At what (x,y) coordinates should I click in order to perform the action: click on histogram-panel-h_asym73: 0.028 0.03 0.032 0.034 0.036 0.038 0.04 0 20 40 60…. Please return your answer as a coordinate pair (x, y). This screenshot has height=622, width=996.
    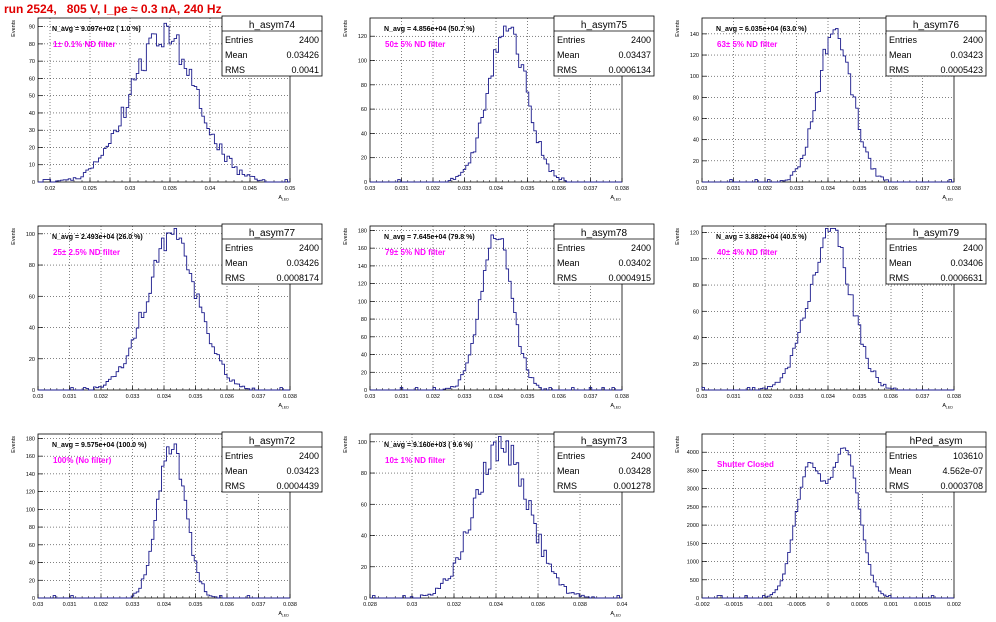
    Looking at the image, I should click on (499, 524).